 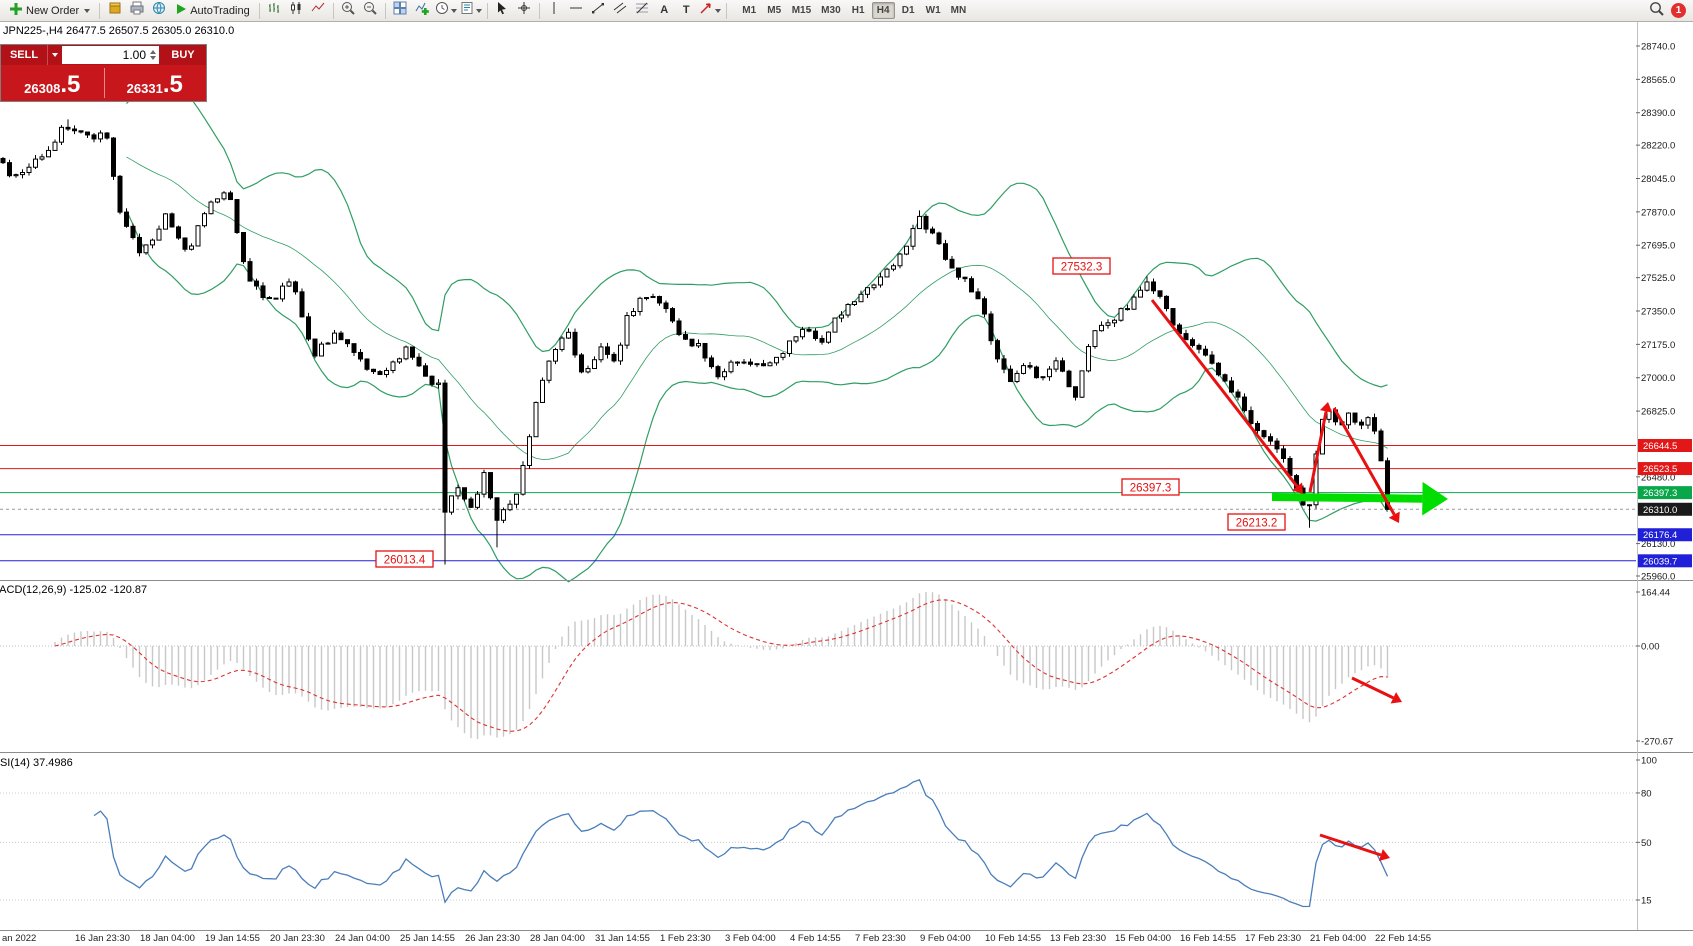 I want to click on text-tool-button: A, so click(x=664, y=10).